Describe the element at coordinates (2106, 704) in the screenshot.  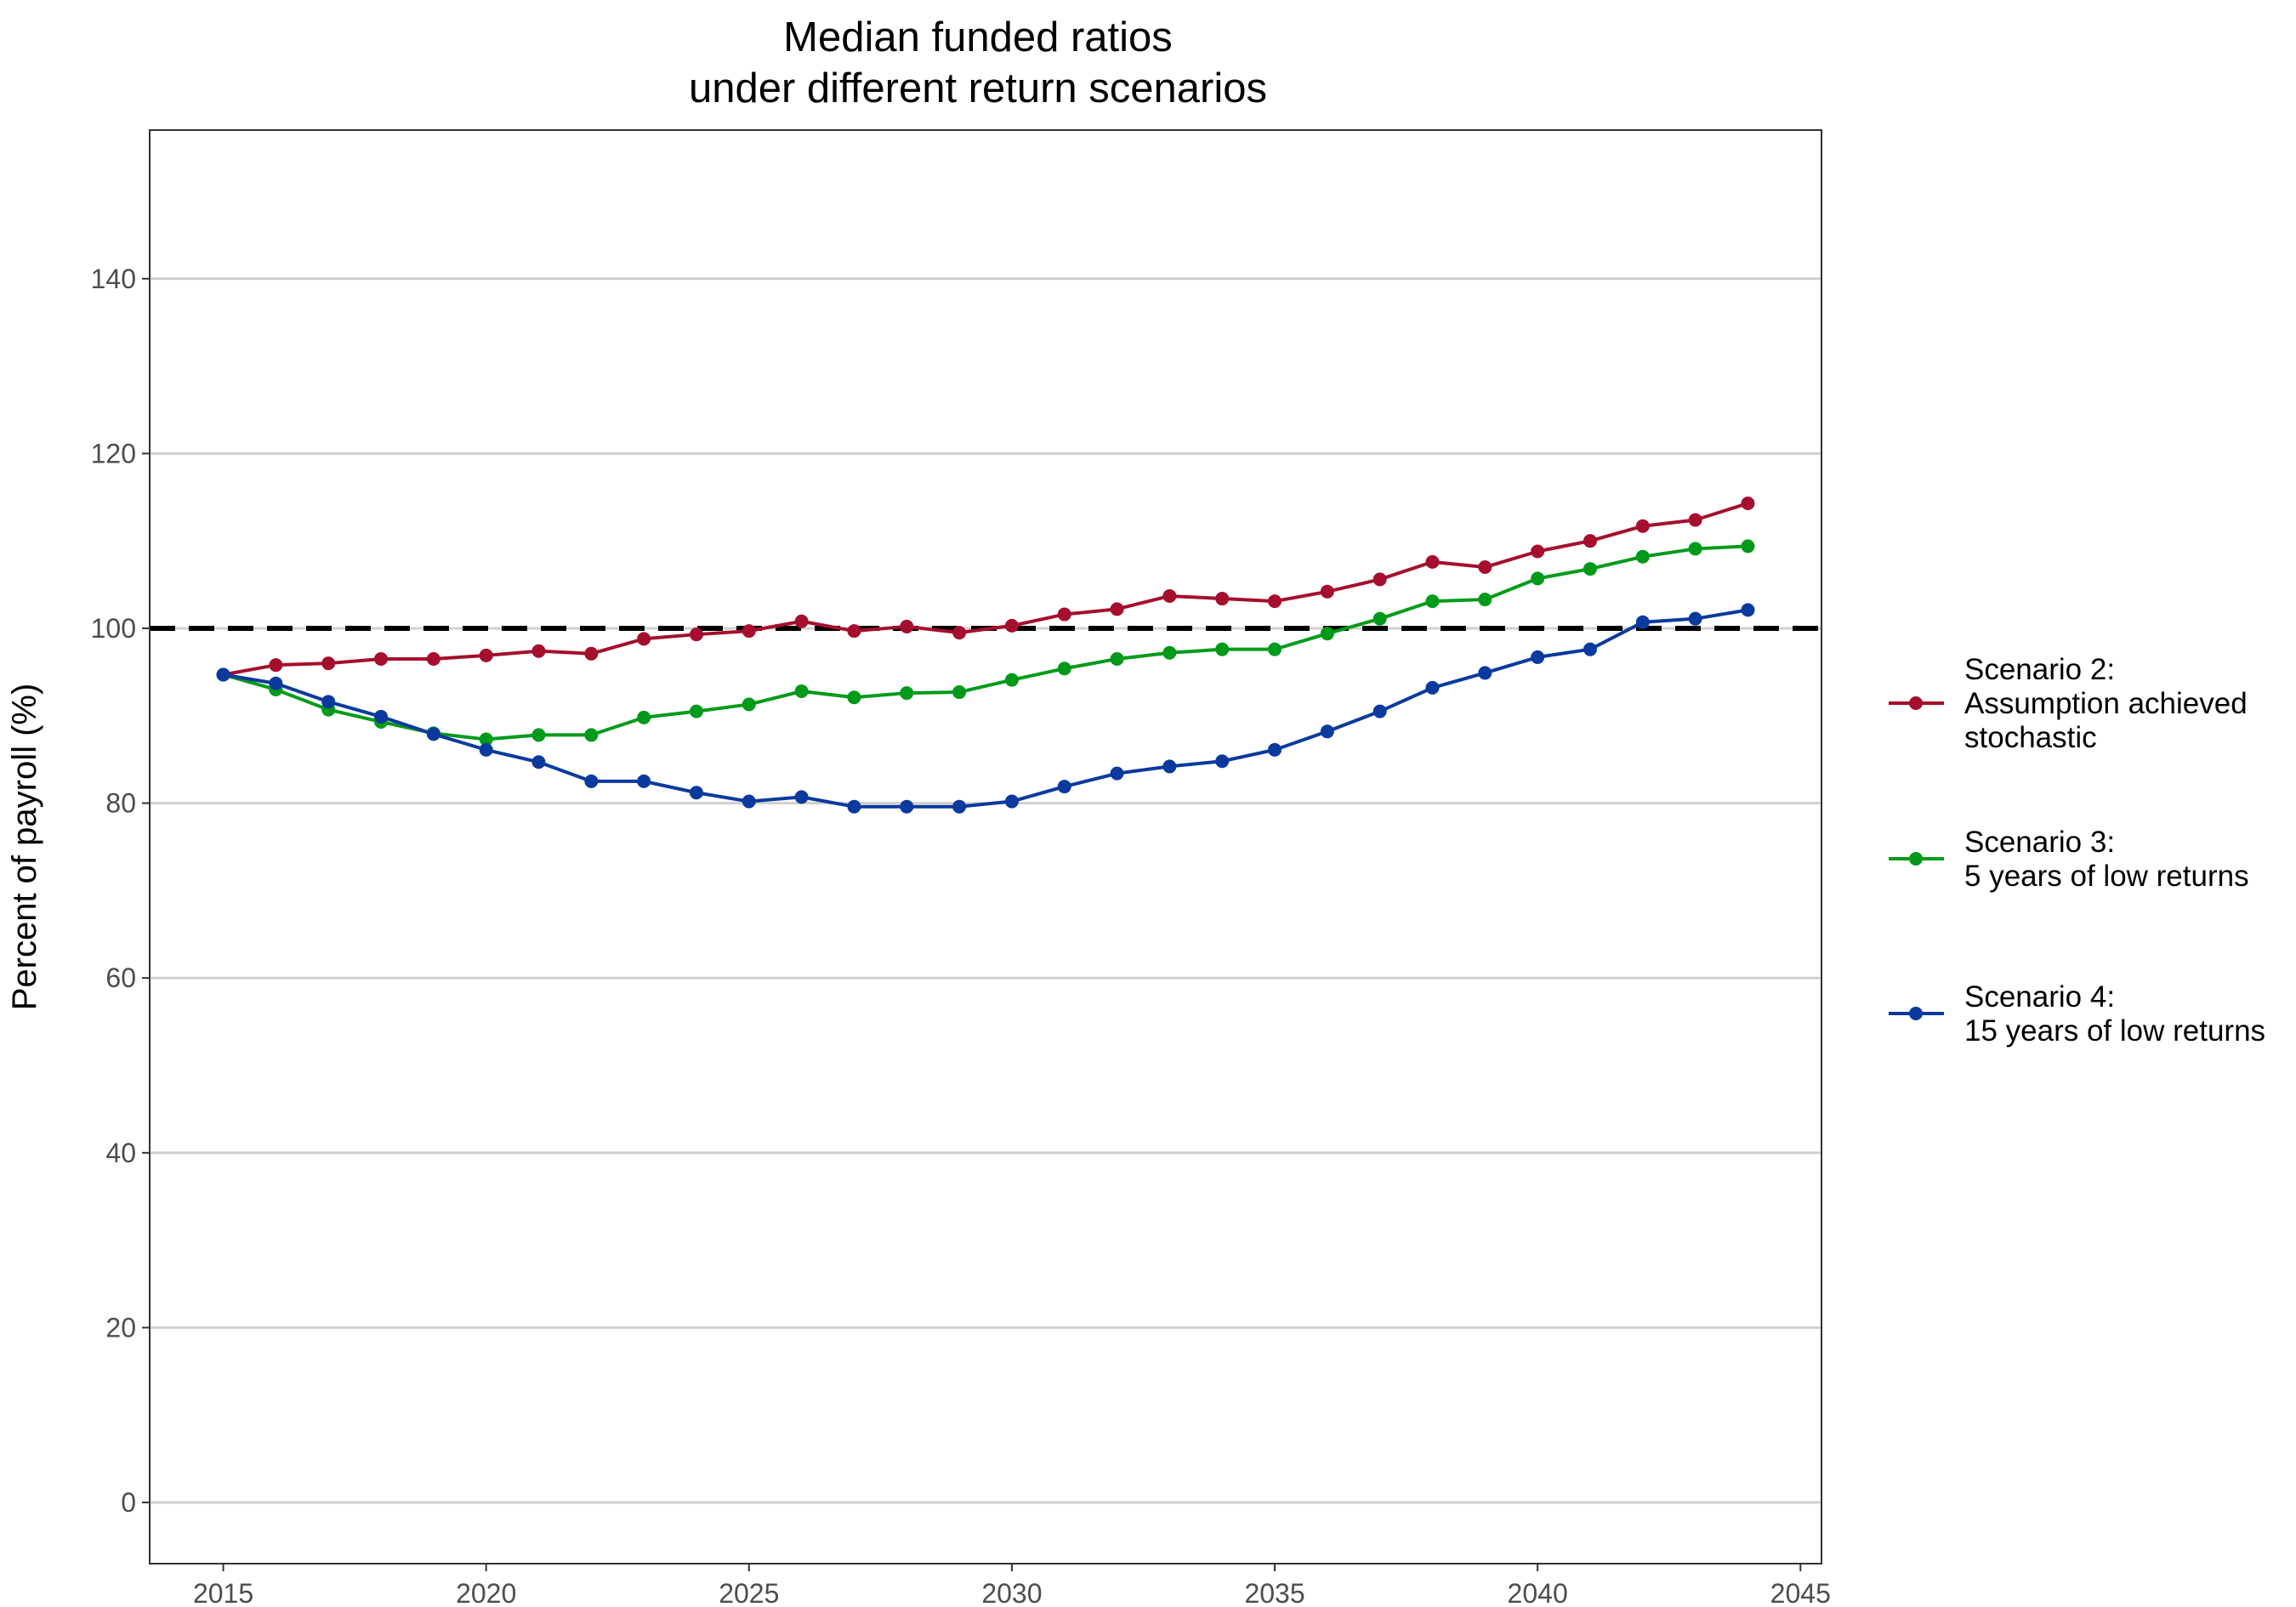
I see `legend-label-1-line-2: Assumption achieved` at that location.